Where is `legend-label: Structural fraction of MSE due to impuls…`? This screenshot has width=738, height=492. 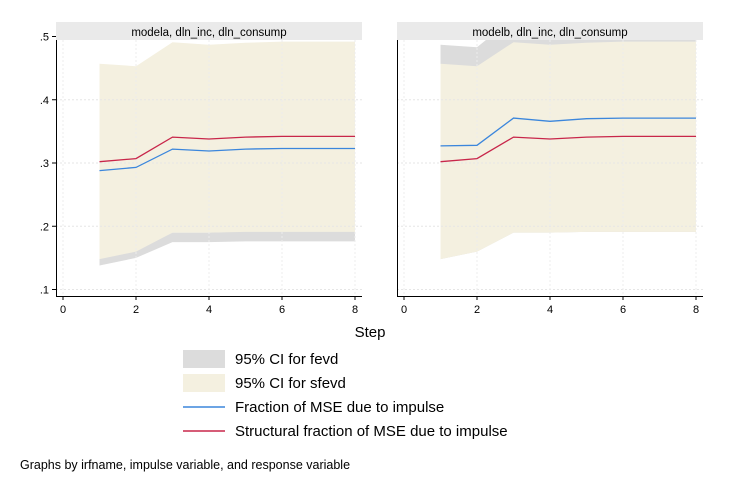
legend-label: Structural fraction of MSE due to impuls… is located at coordinates (371, 431).